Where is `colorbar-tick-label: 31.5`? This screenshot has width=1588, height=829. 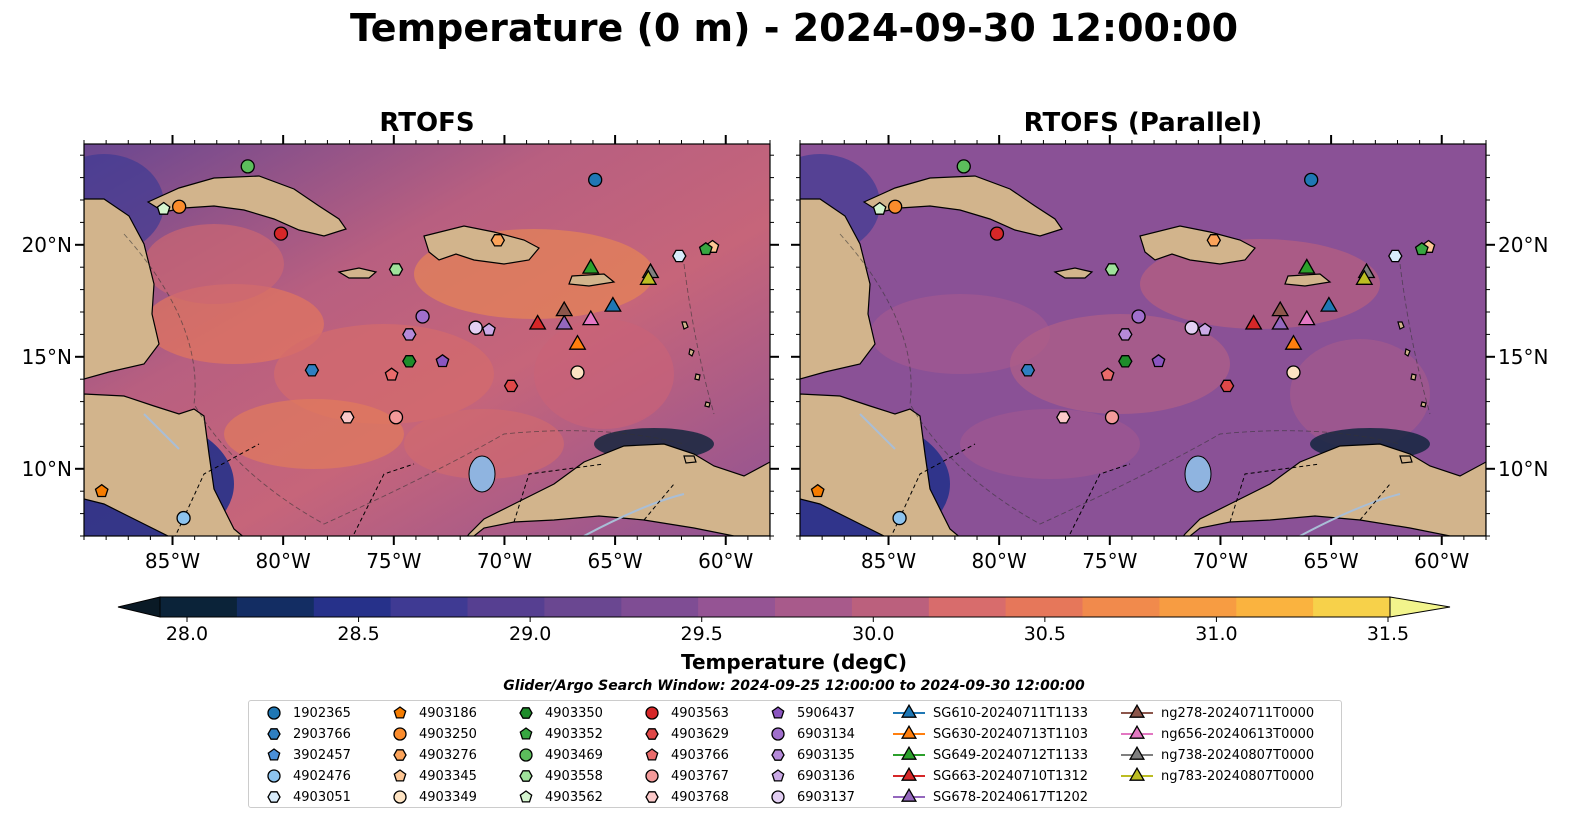
colorbar-tick-label: 31.5 is located at coordinates (1388, 632).